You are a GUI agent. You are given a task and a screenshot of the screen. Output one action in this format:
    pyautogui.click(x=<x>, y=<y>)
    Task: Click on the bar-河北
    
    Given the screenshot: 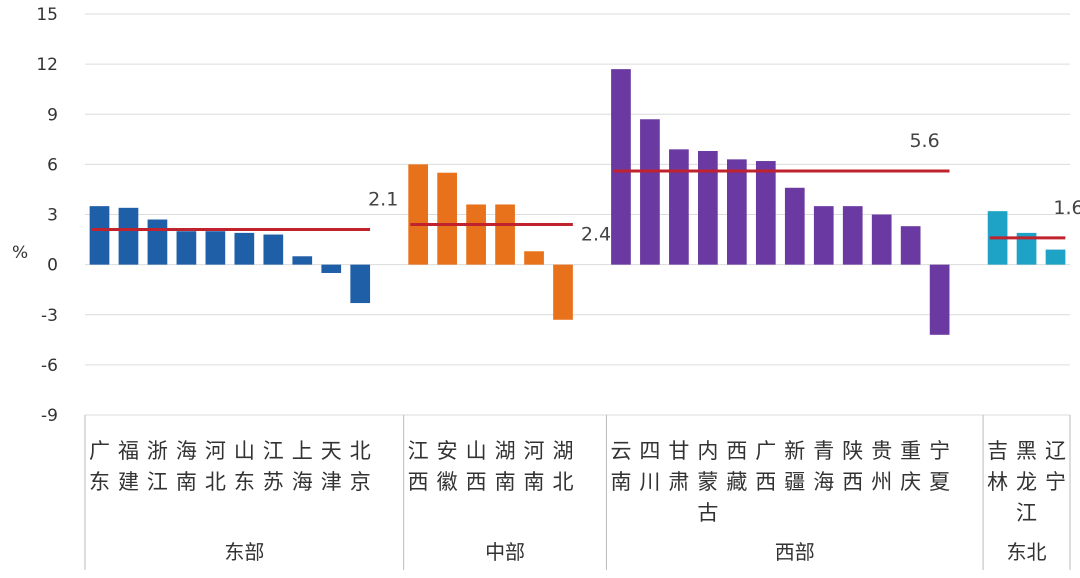 What is the action you would take?
    pyautogui.click(x=215, y=248)
    